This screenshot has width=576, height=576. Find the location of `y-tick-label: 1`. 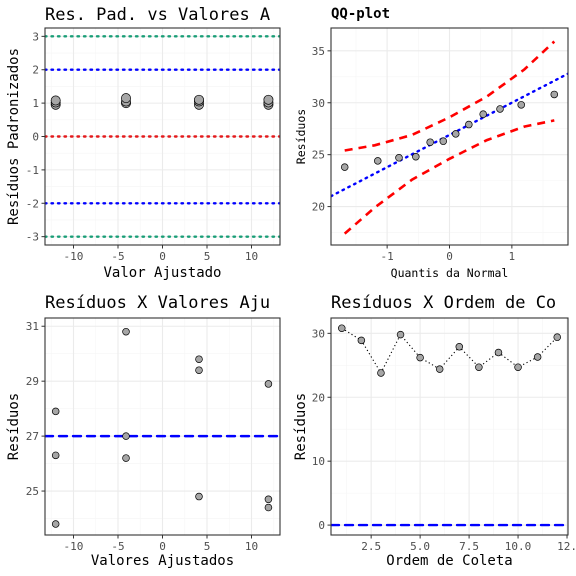

y-tick-label: 1 is located at coordinates (35, 103).